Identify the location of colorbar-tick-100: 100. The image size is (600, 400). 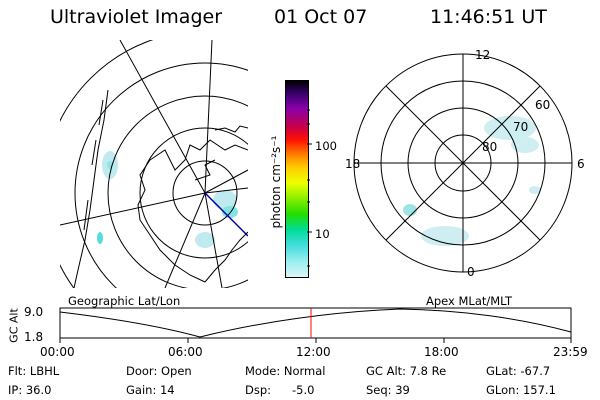
(326, 146).